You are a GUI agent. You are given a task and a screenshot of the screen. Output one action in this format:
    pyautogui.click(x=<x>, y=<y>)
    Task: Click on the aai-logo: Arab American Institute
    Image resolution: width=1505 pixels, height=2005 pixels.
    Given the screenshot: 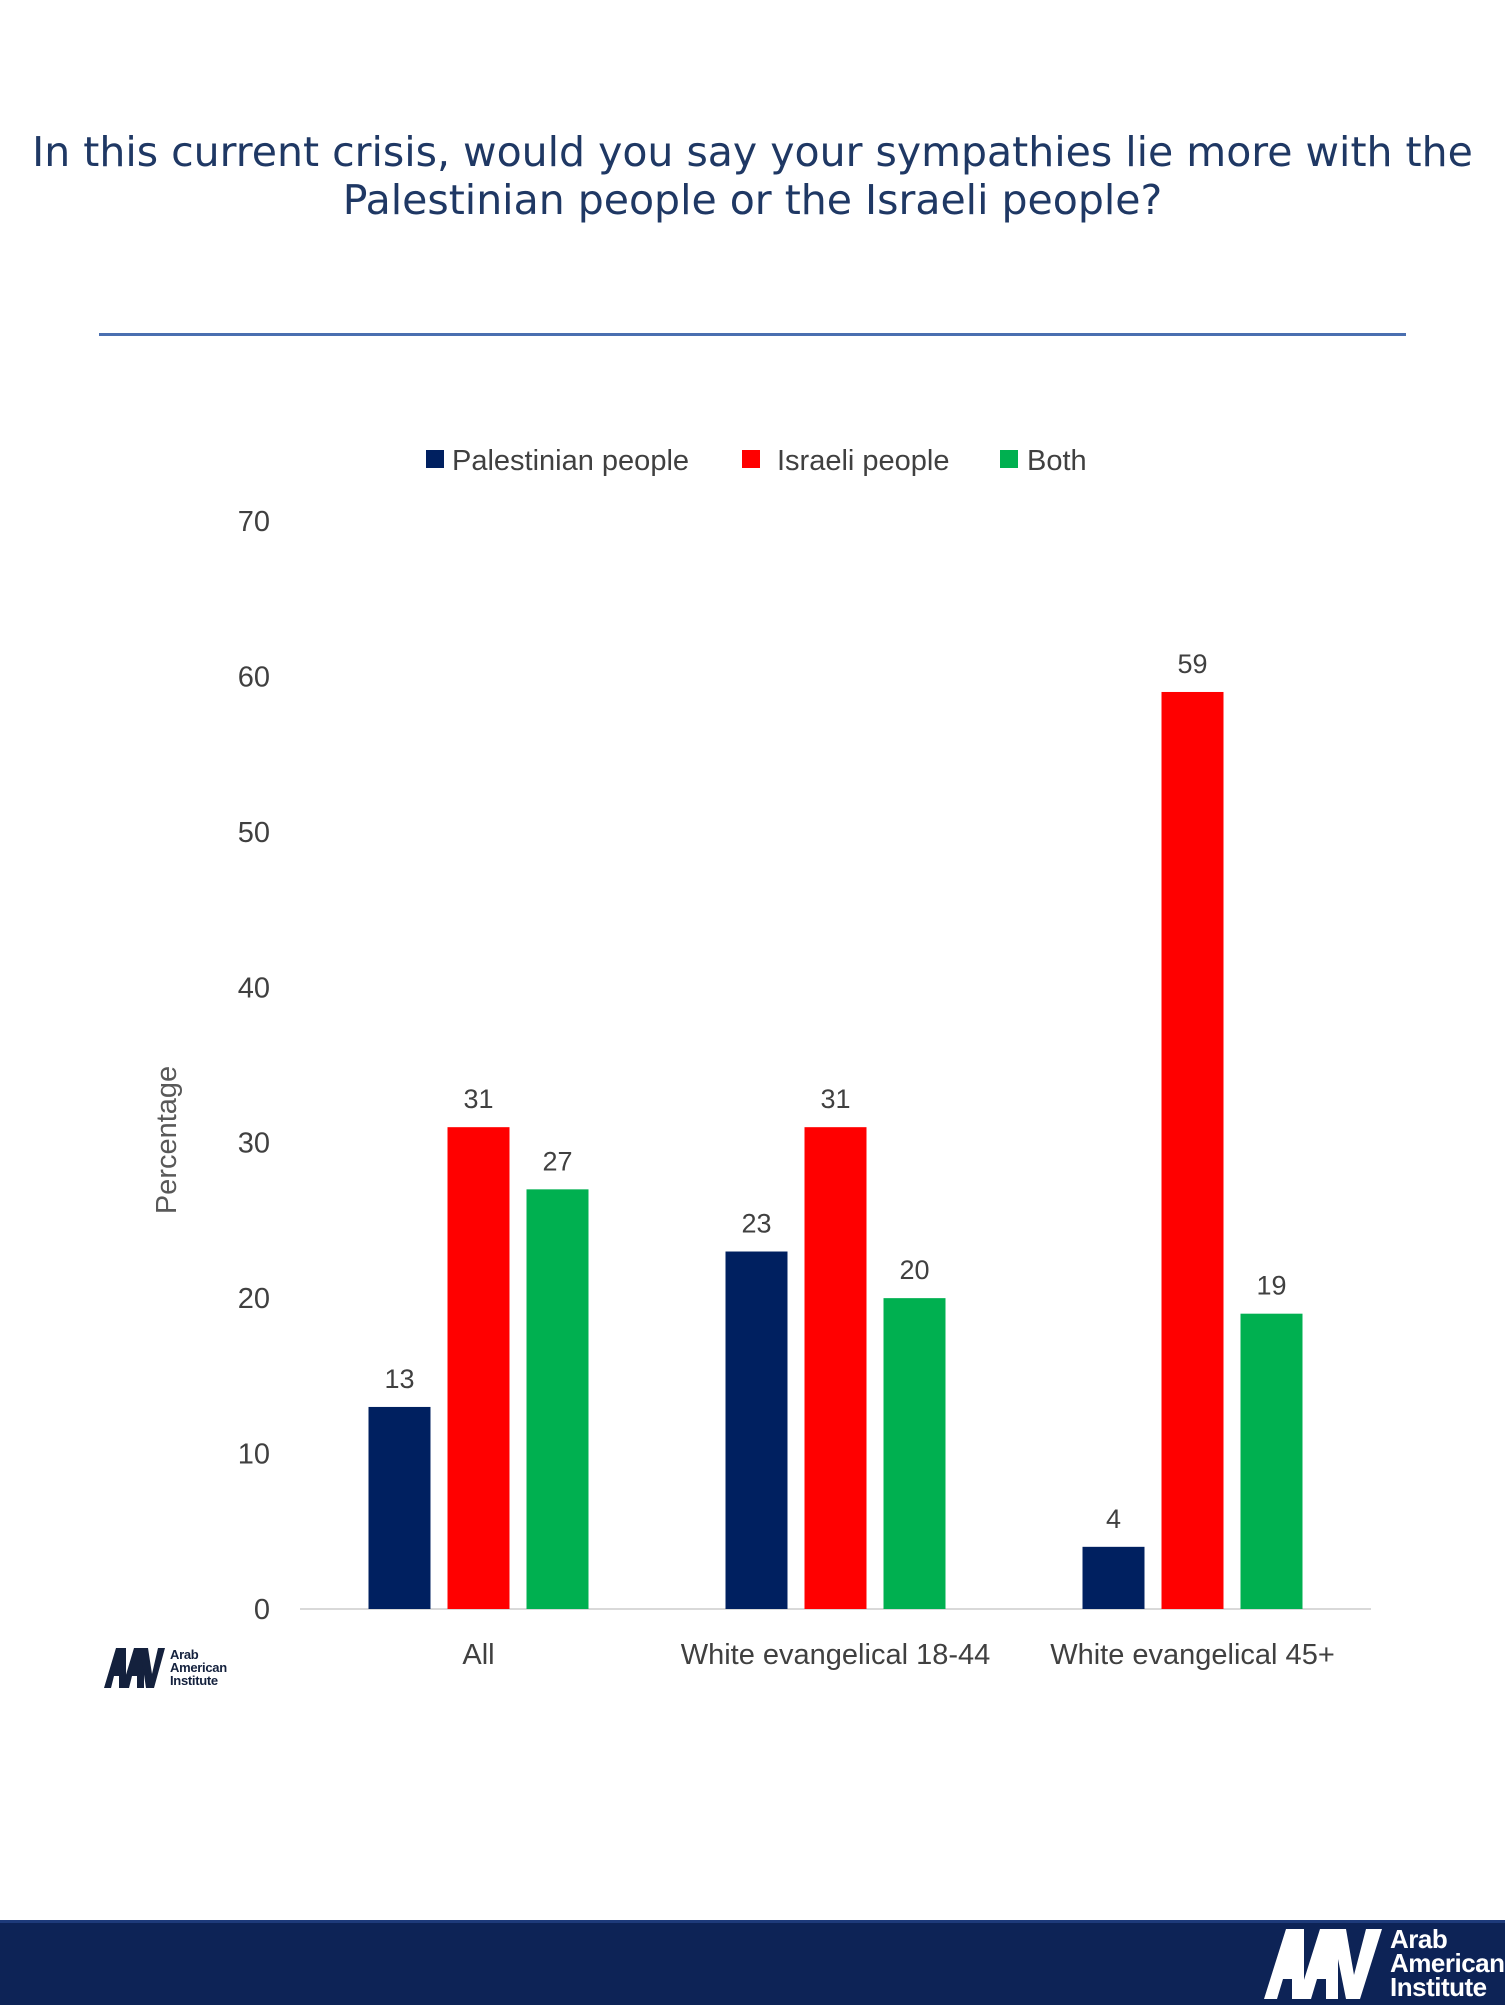 What is the action you would take?
    pyautogui.click(x=164, y=1667)
    